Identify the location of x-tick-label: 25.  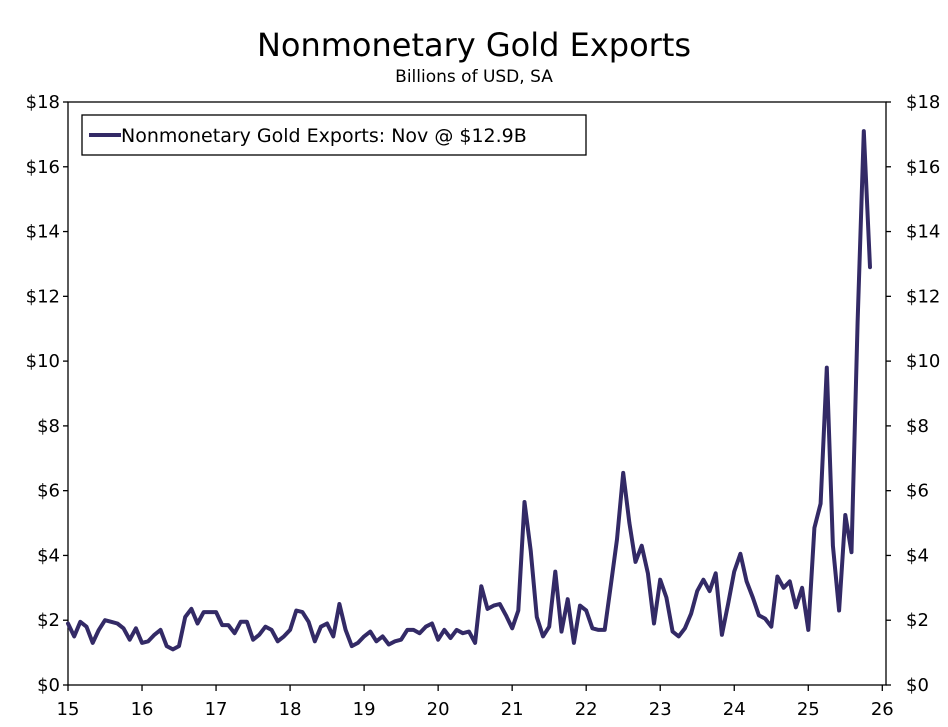
(808, 709).